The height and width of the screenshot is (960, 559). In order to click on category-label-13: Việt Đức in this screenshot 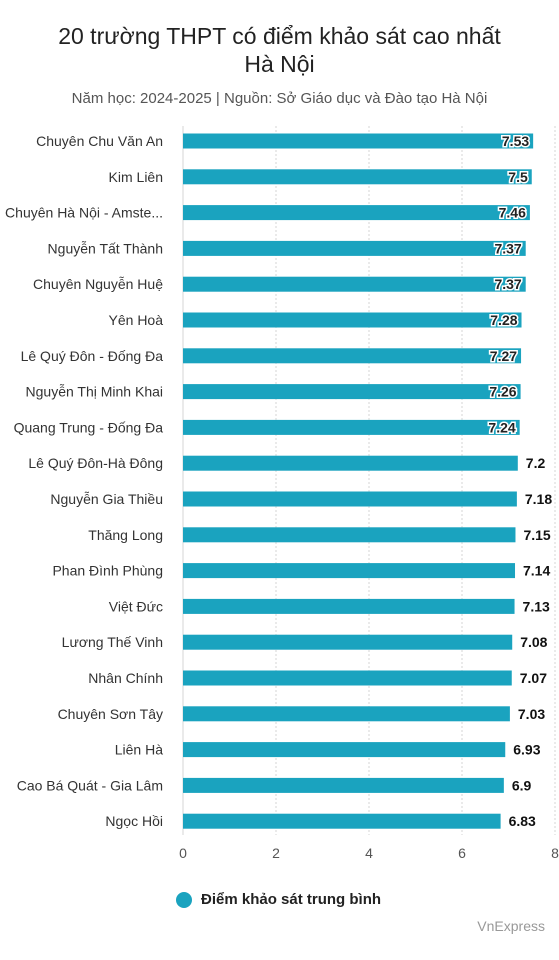, I will do `click(136, 606)`.